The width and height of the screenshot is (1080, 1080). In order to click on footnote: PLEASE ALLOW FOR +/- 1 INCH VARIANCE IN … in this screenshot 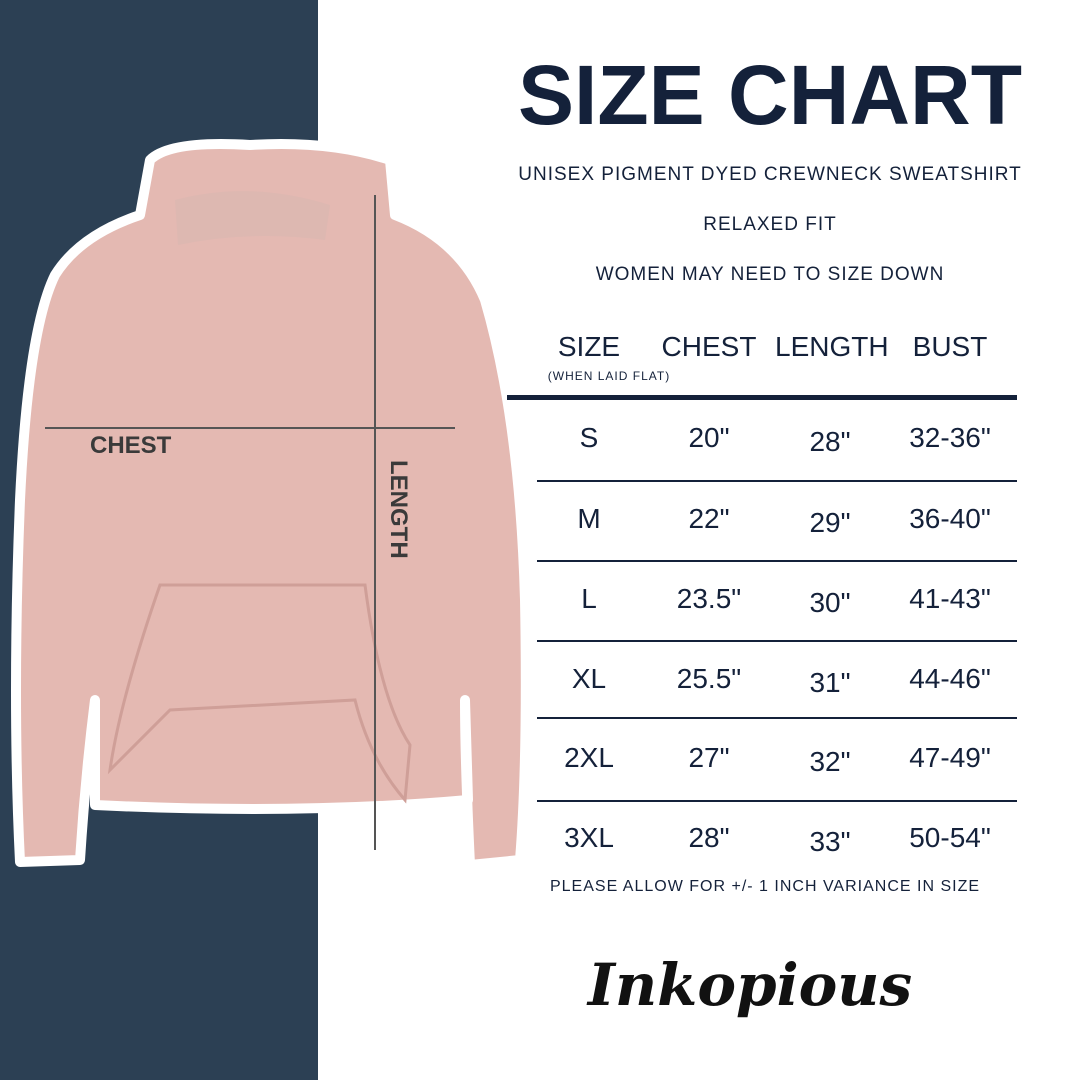, I will do `click(765, 886)`.